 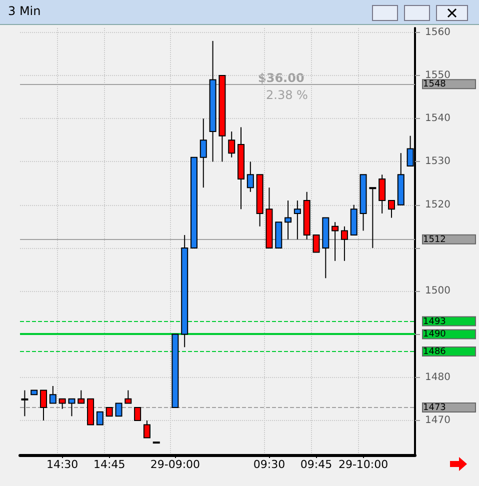 What do you see at coordinates (434, 408) in the screenshot?
I see `ref-line-label: 1473` at bounding box center [434, 408].